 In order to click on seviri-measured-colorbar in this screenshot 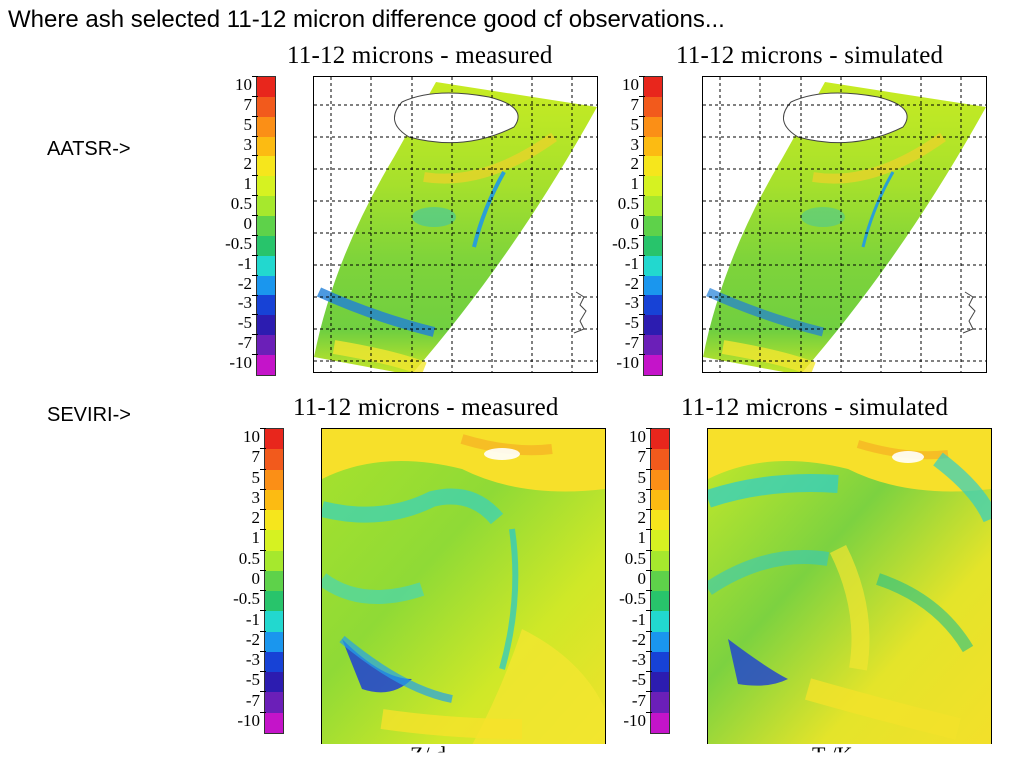, I will do `click(274, 581)`.